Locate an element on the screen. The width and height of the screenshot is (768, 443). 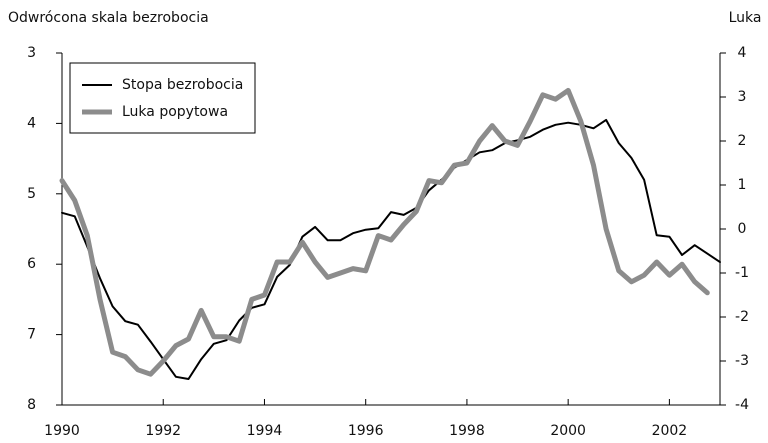
x-tick-label: 1992 is located at coordinates (163, 431).